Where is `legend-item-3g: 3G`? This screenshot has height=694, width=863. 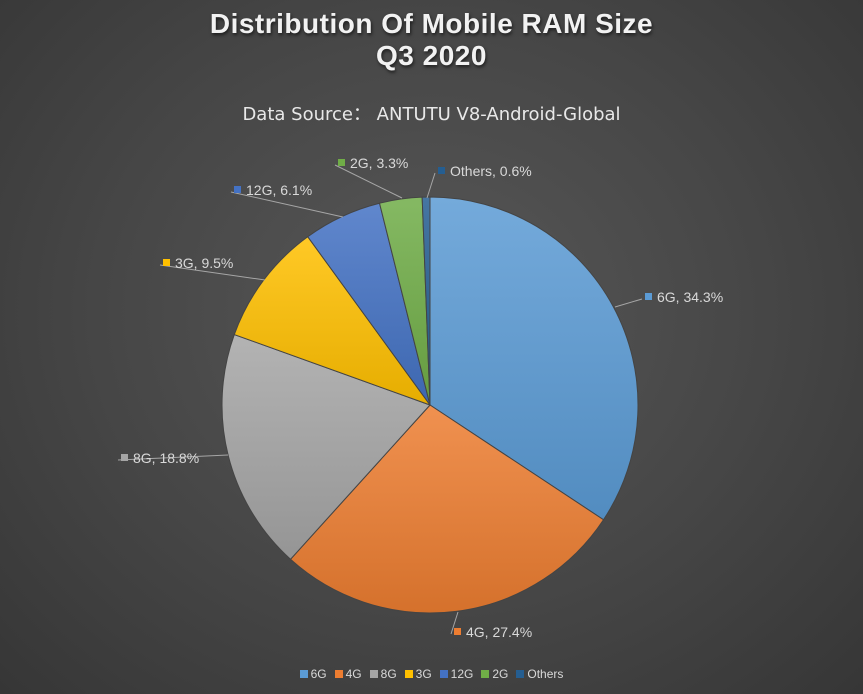 legend-item-3g: 3G is located at coordinates (418, 674).